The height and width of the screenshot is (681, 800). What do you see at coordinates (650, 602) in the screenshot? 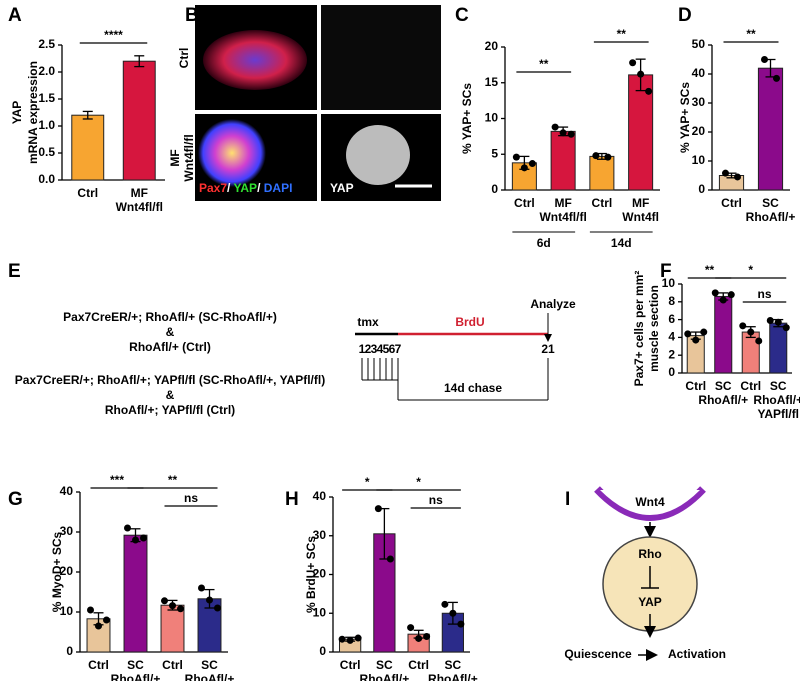
I see `yap: YAP` at bounding box center [650, 602].